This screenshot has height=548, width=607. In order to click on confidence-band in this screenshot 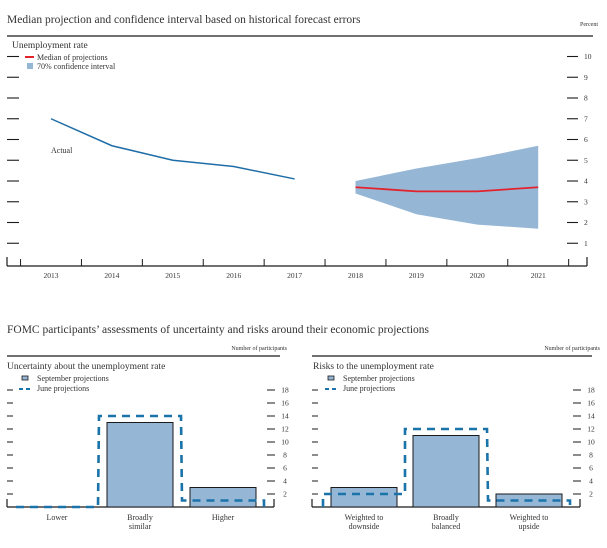, I will do `click(447, 187)`.